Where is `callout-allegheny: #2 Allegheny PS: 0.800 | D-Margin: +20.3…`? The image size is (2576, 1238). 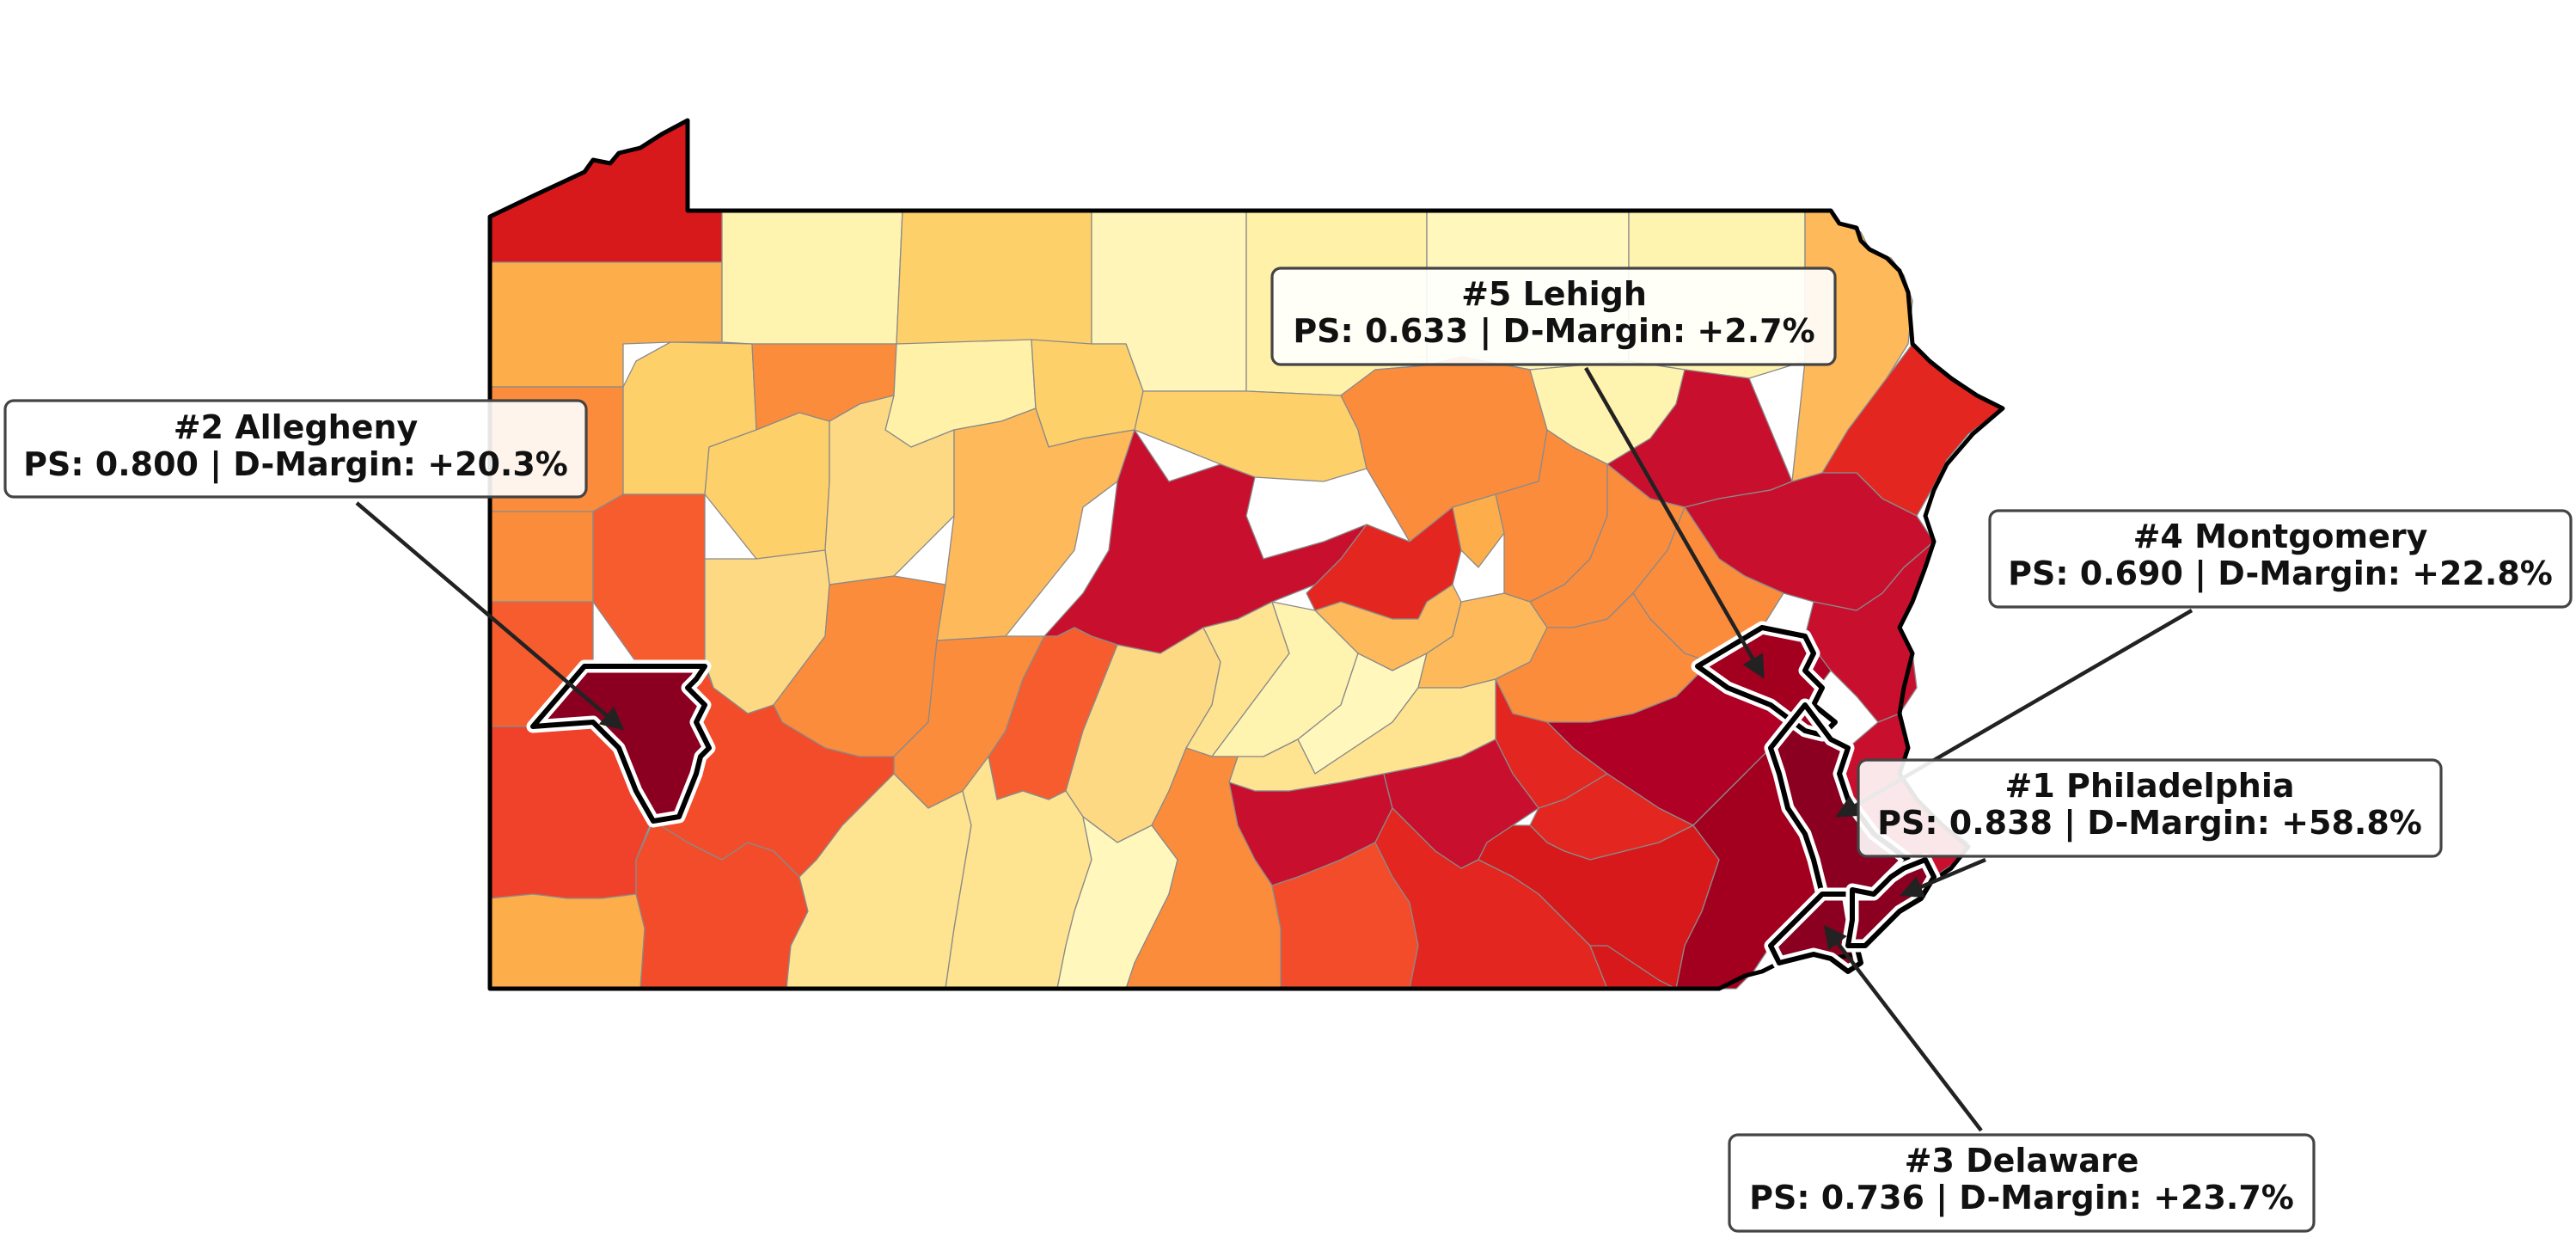
callout-allegheny: #2 Allegheny PS: 0.800 | D-Margin: +20.3… is located at coordinates (295, 449).